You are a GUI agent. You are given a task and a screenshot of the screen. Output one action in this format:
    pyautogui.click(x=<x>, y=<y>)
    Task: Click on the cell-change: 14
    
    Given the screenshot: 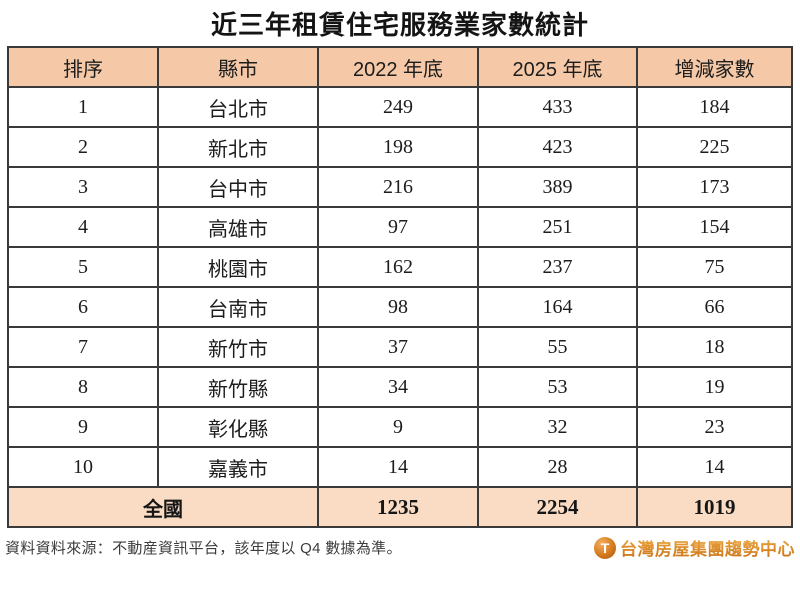 What is the action you would take?
    pyautogui.click(x=714, y=467)
    